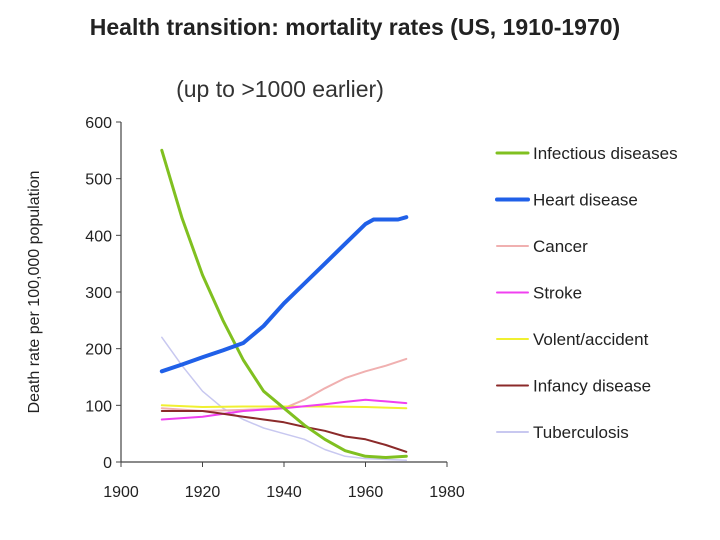  Describe the element at coordinates (591, 339) in the screenshot. I see `legend-label: Volent/accident` at that location.